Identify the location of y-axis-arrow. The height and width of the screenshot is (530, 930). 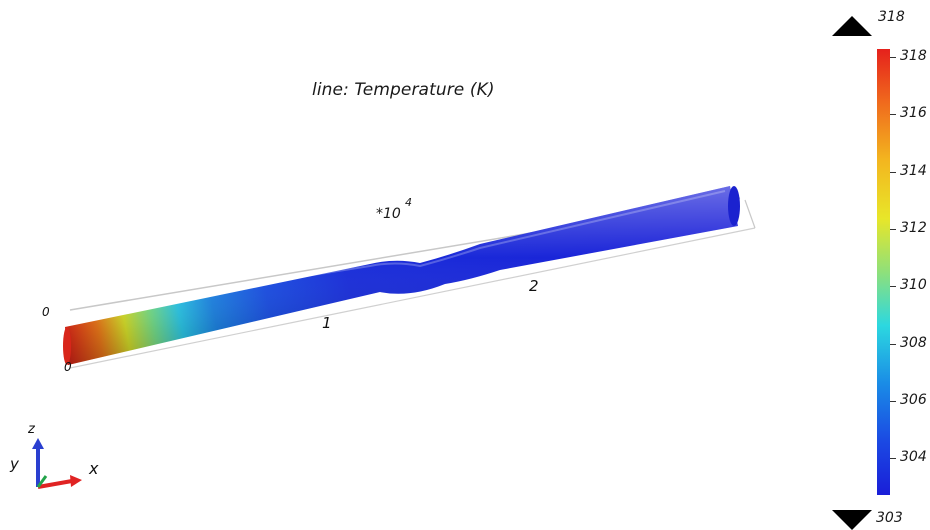
(42, 481).